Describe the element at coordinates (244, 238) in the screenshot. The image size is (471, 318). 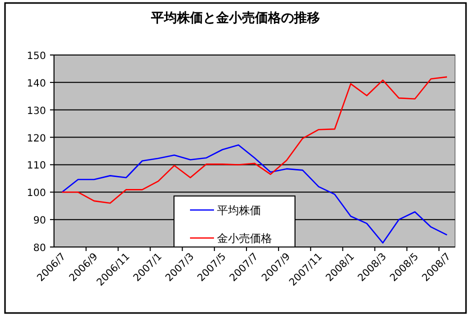
I see `legend-label: 金小売価格` at that location.